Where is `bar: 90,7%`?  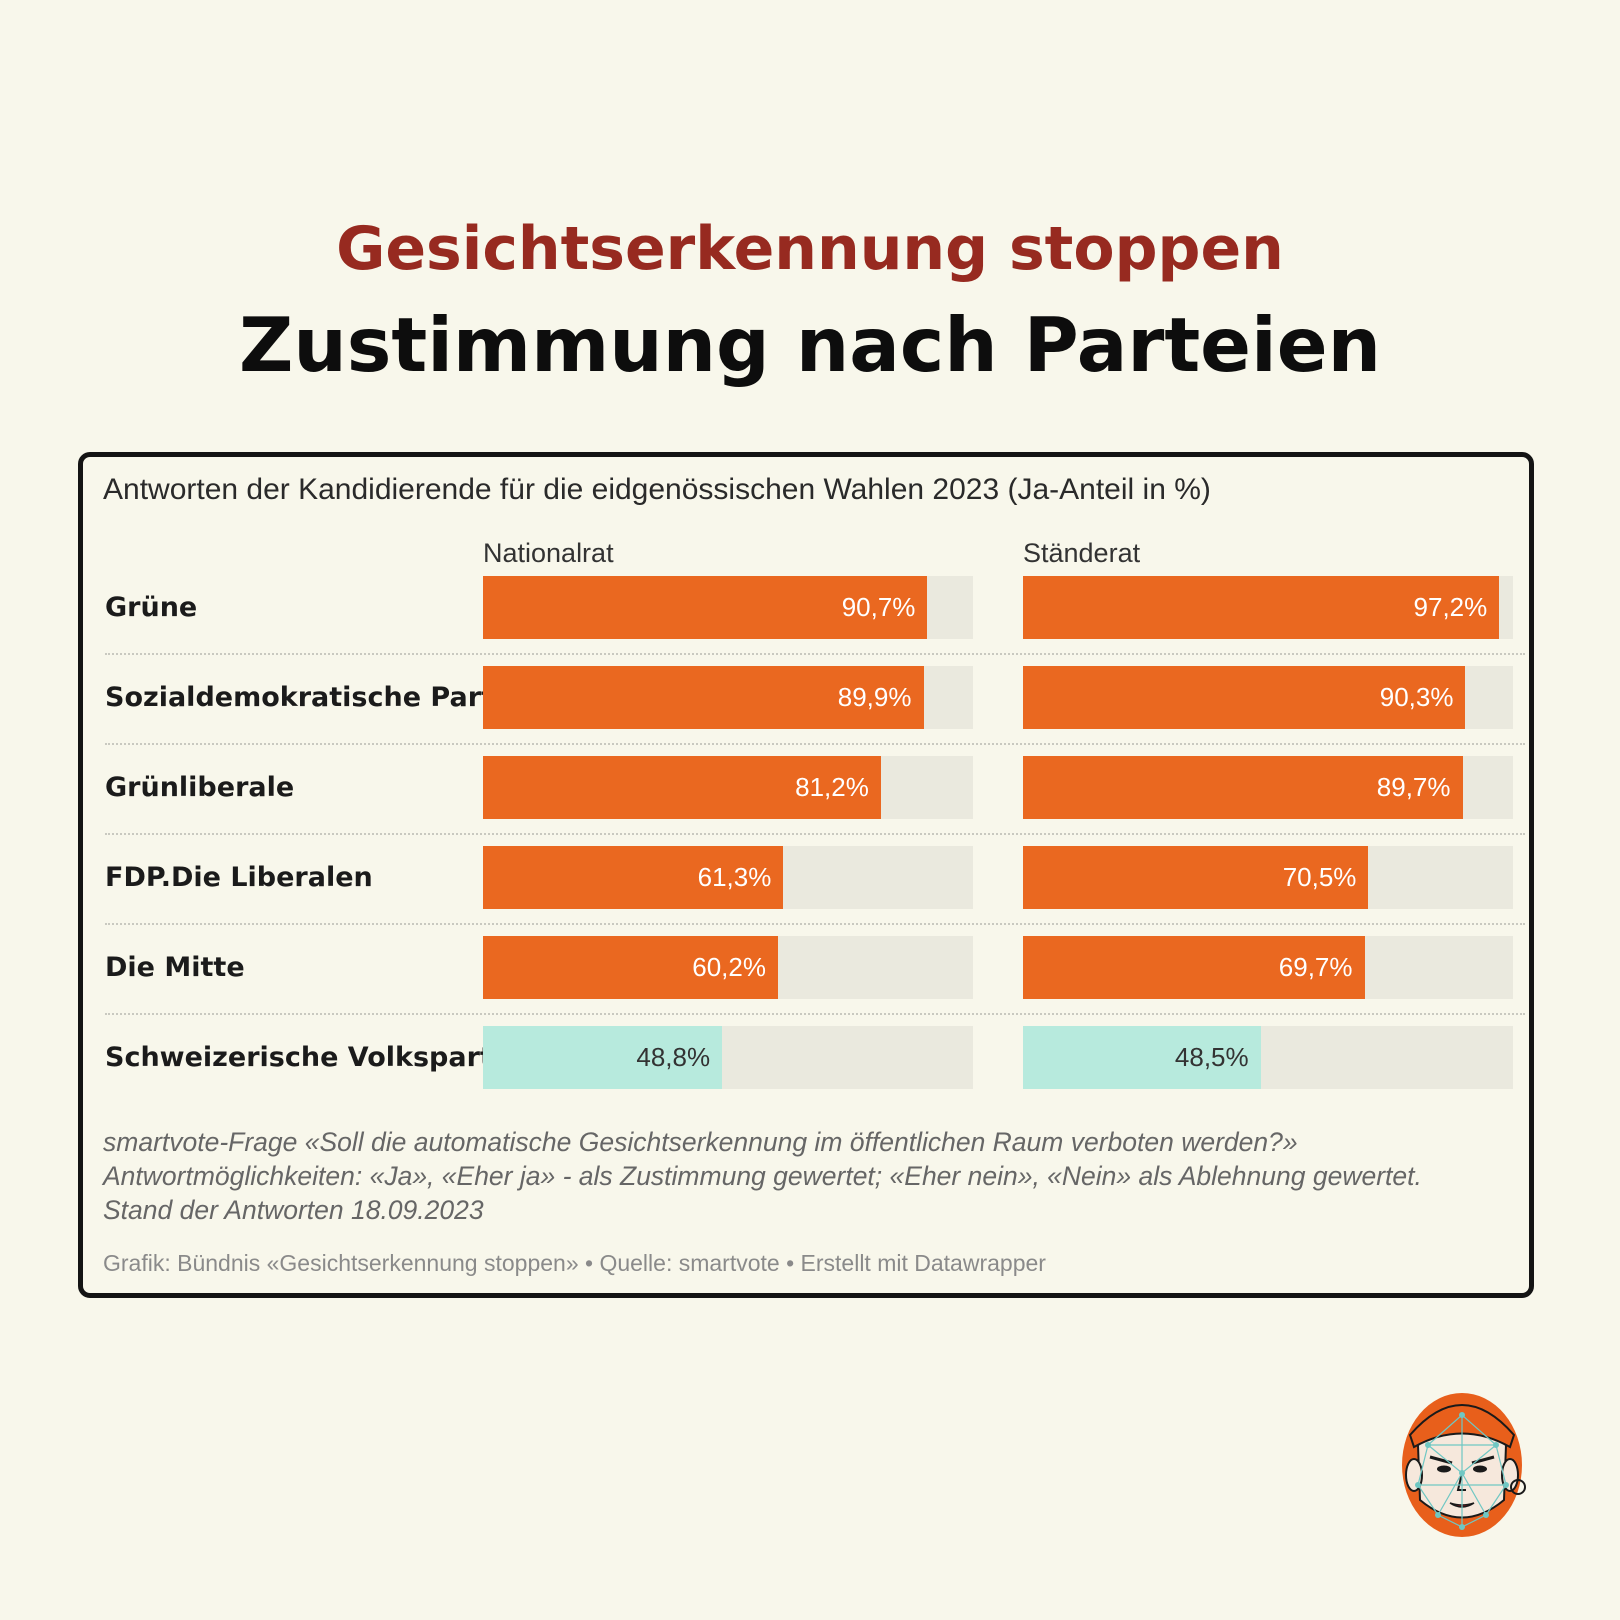 bar: 90,7% is located at coordinates (705, 607).